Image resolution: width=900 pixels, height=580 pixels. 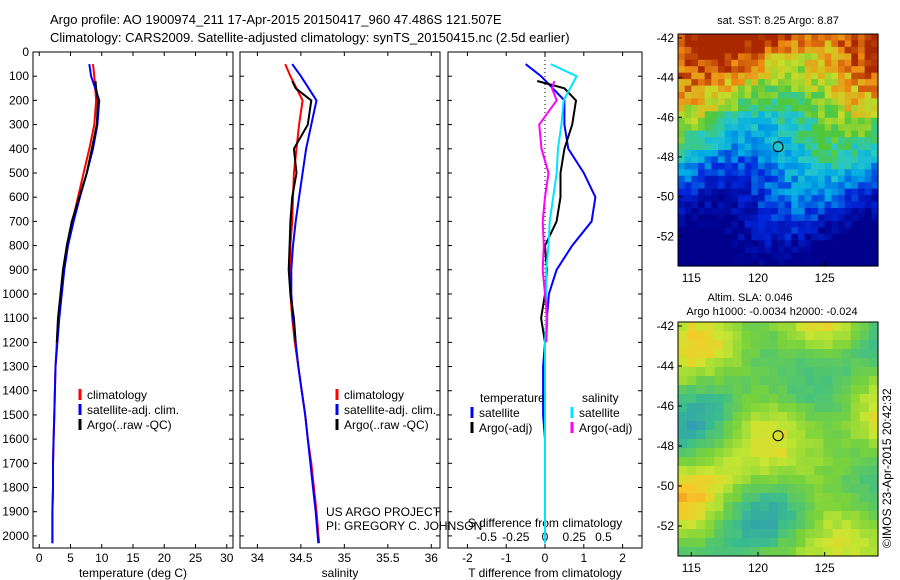 I want to click on depth-tick-label: 1700, so click(x=15, y=463).